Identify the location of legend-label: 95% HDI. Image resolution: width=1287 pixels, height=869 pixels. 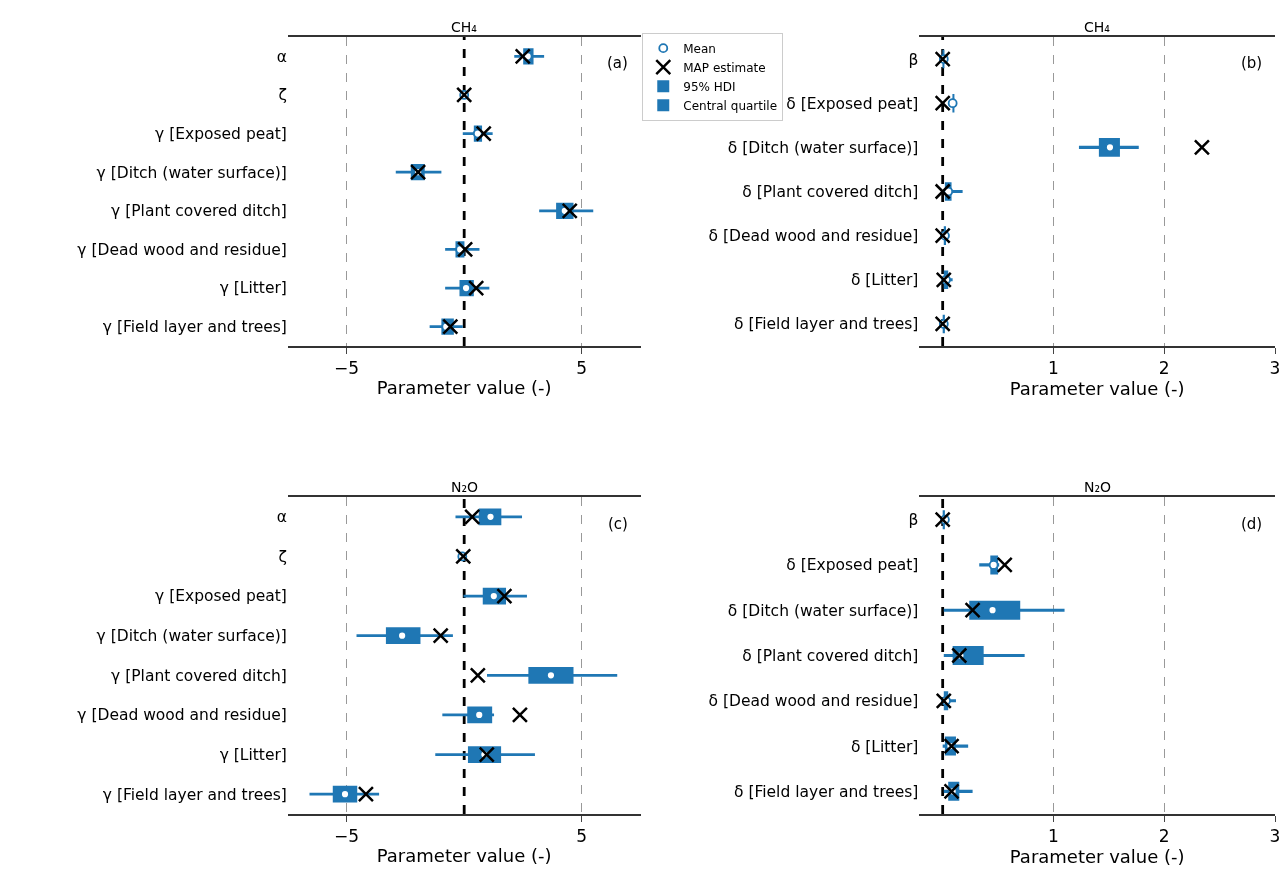
(709, 86).